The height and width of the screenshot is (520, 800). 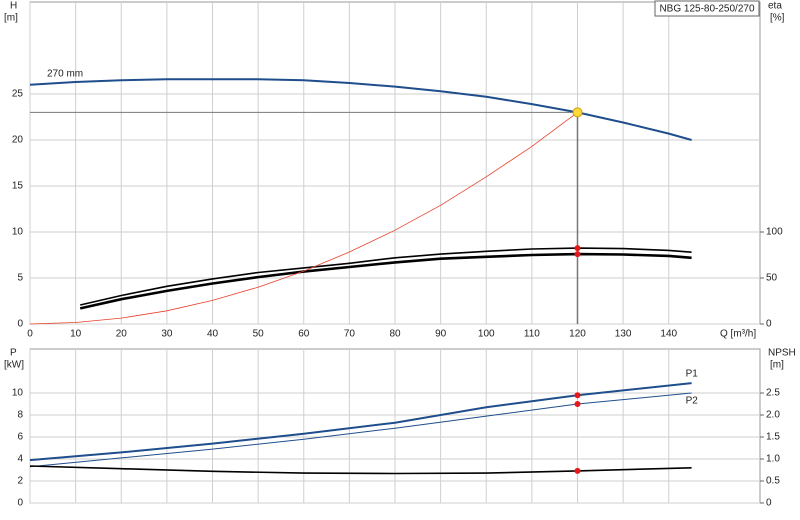 I want to click on y-tick-label: 2, so click(x=20, y=481).